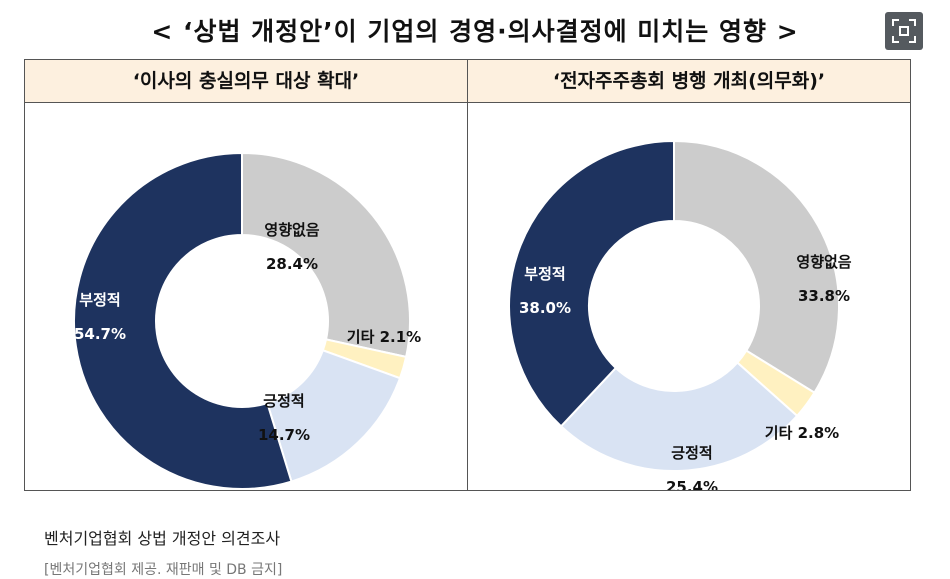 The width and height of the screenshot is (950, 579). What do you see at coordinates (246, 81) in the screenshot?
I see `panel-title-left: ‘이사의 충실의무 대상 확대’` at bounding box center [246, 81].